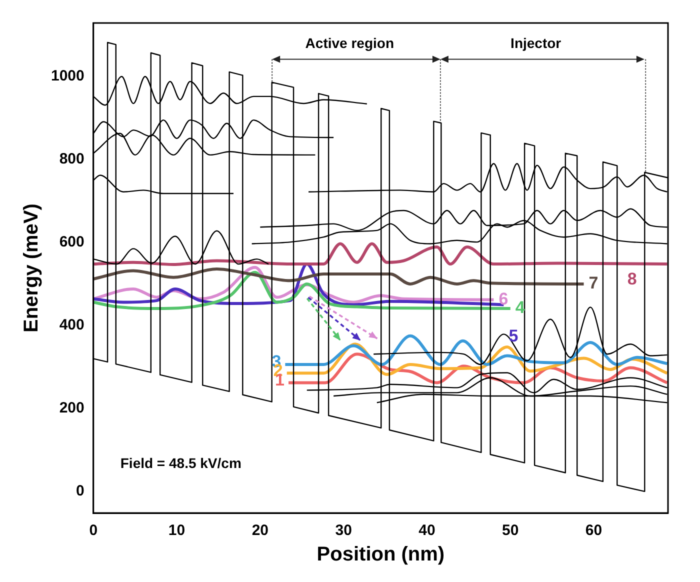 This screenshot has width=700, height=582. What do you see at coordinates (67, 76) in the screenshot?
I see `y-tick-label: 1000` at bounding box center [67, 76].